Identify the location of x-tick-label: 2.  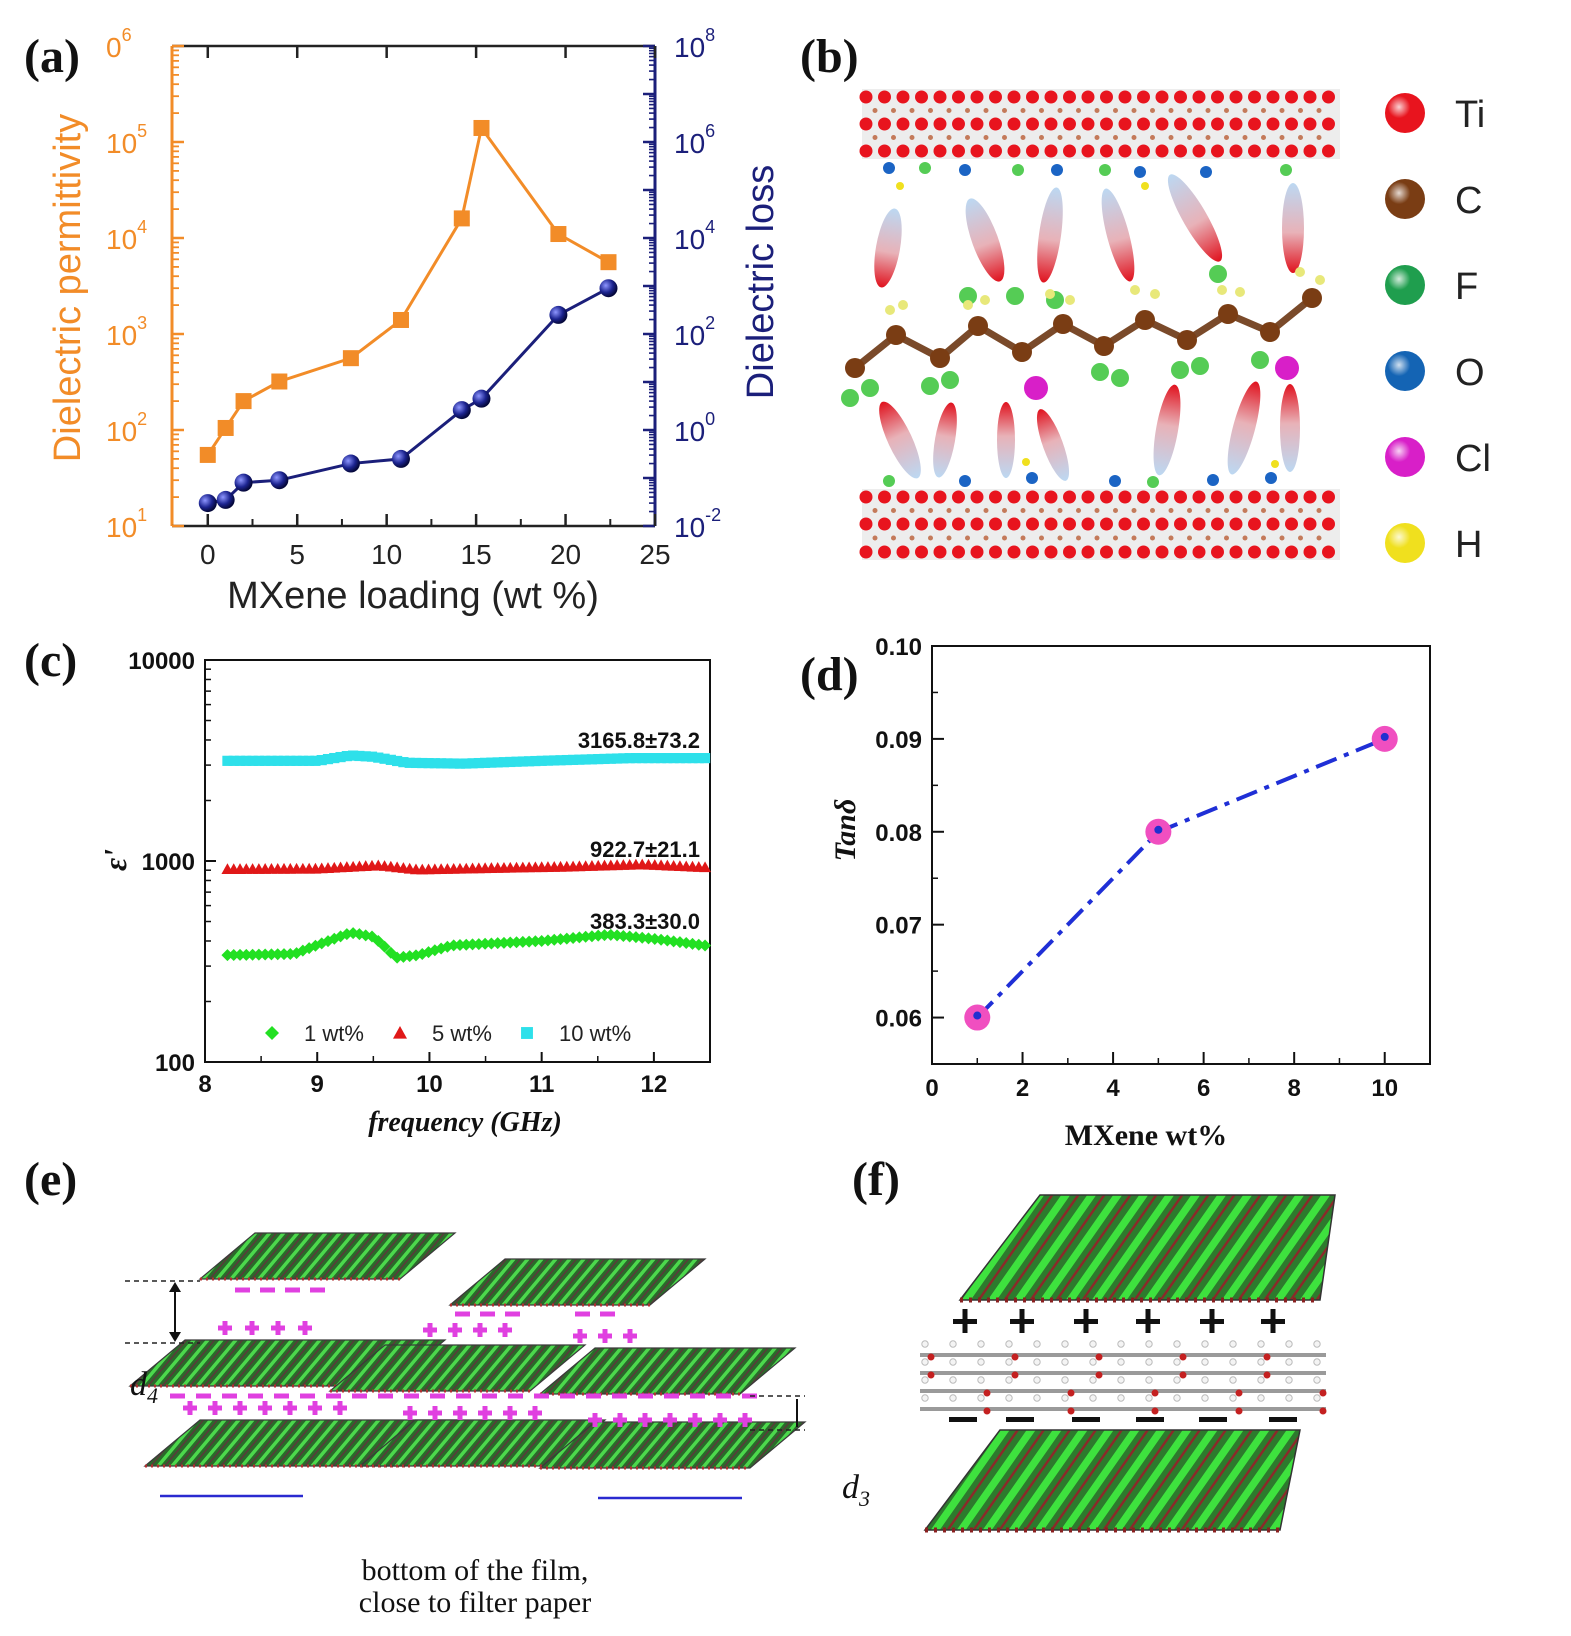
(1022, 1088).